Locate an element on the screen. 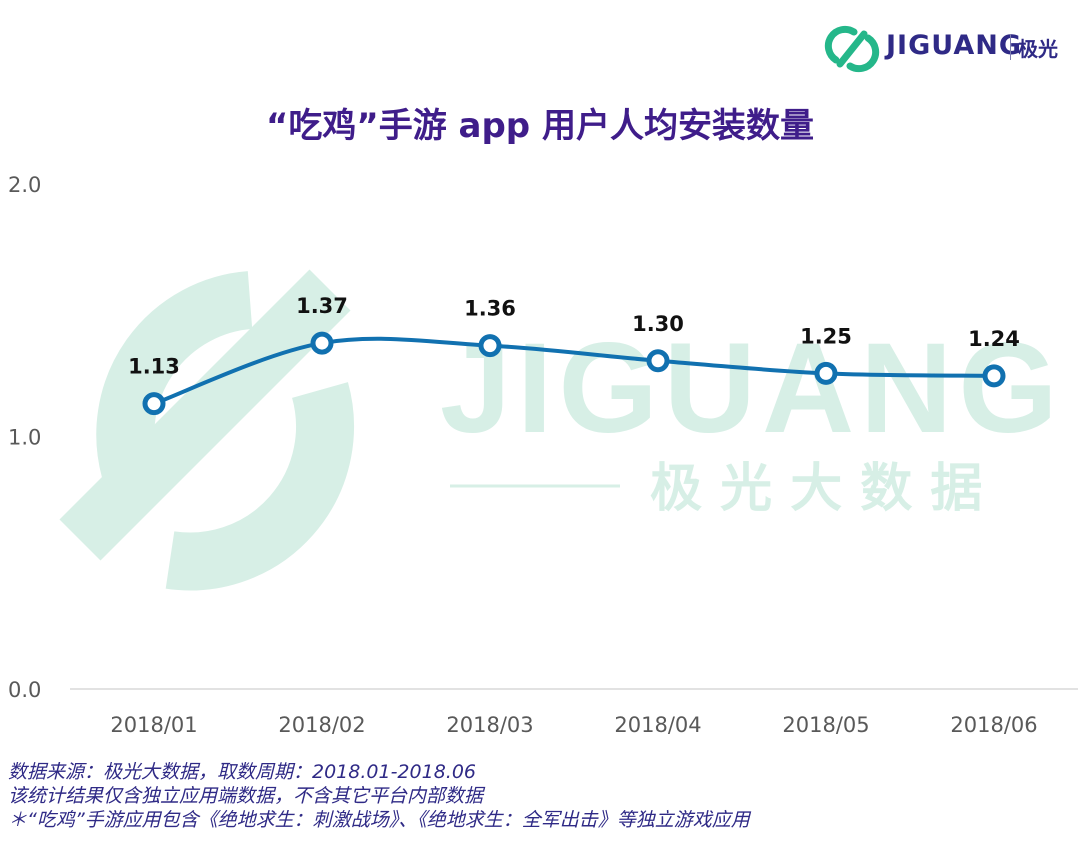 The width and height of the screenshot is (1080, 864). jiguang-logo: JIGUANG 极光 is located at coordinates (944, 49).